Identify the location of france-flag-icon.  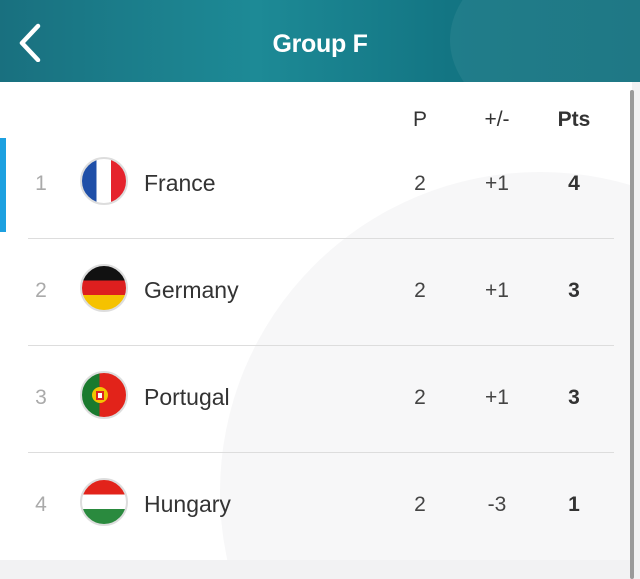
(104, 181).